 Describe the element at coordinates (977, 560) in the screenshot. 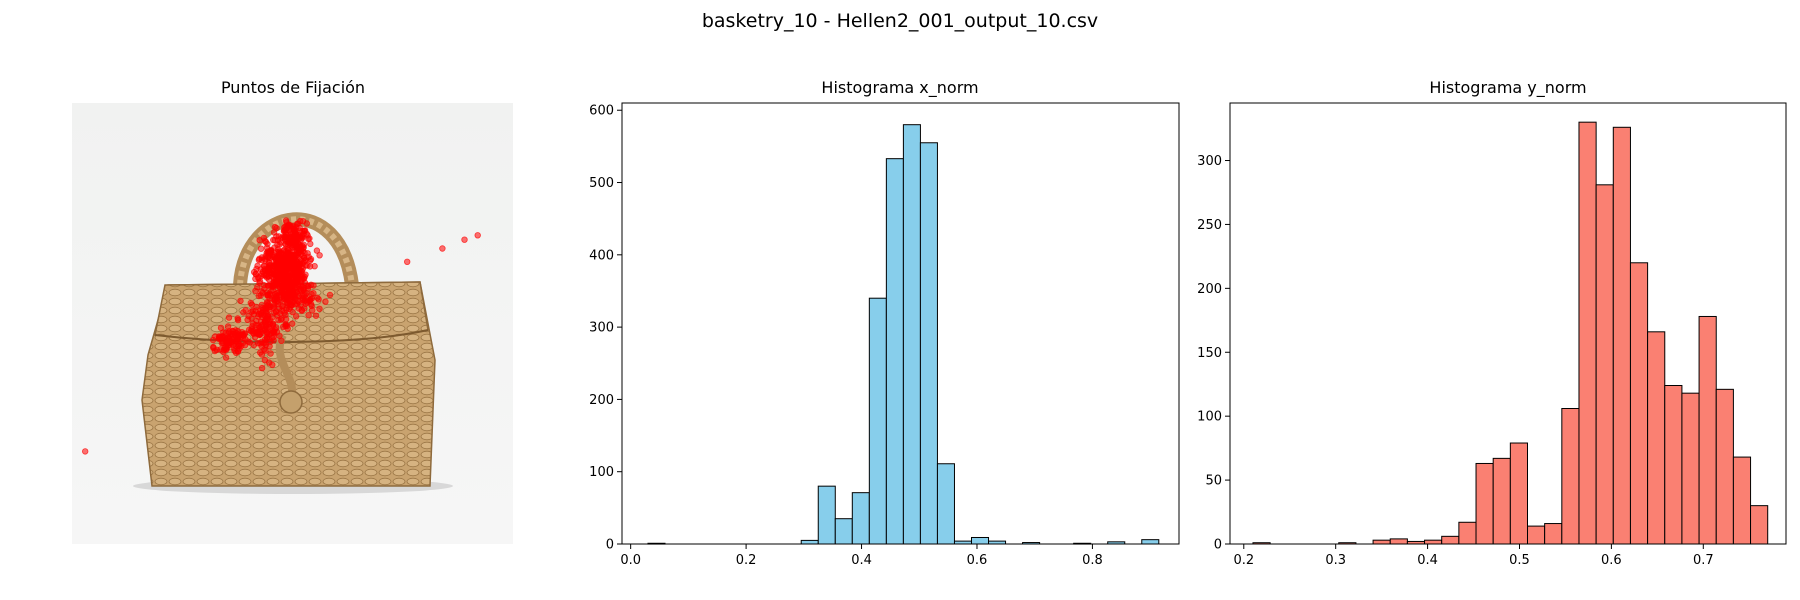

I see `hist-x-xtick-label: 0.6` at that location.